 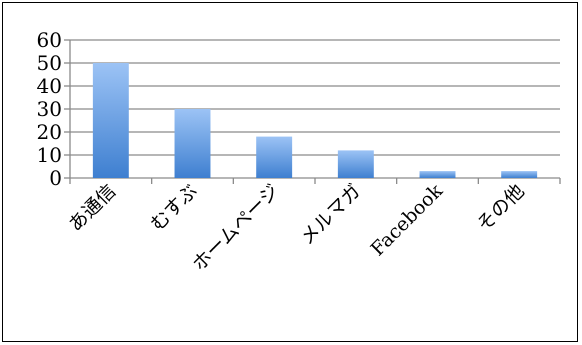 I want to click on y-tick-label: 20, so click(x=49, y=132).